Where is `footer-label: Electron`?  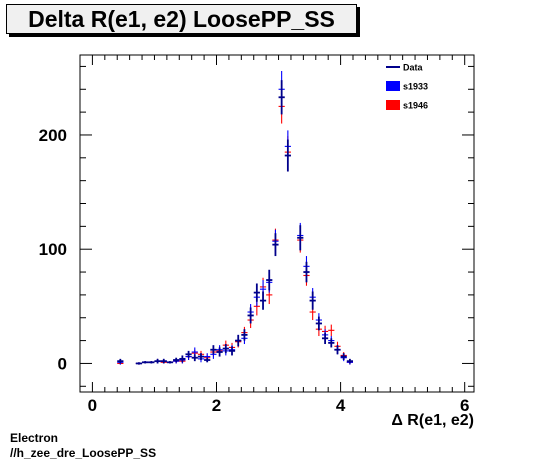
footer-label: Electron is located at coordinates (34, 438).